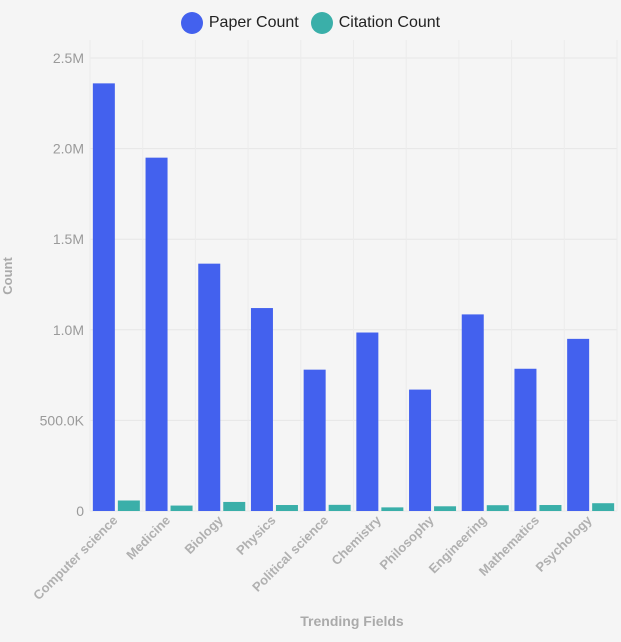  I want to click on x-tick-label: Psychology, so click(564, 543).